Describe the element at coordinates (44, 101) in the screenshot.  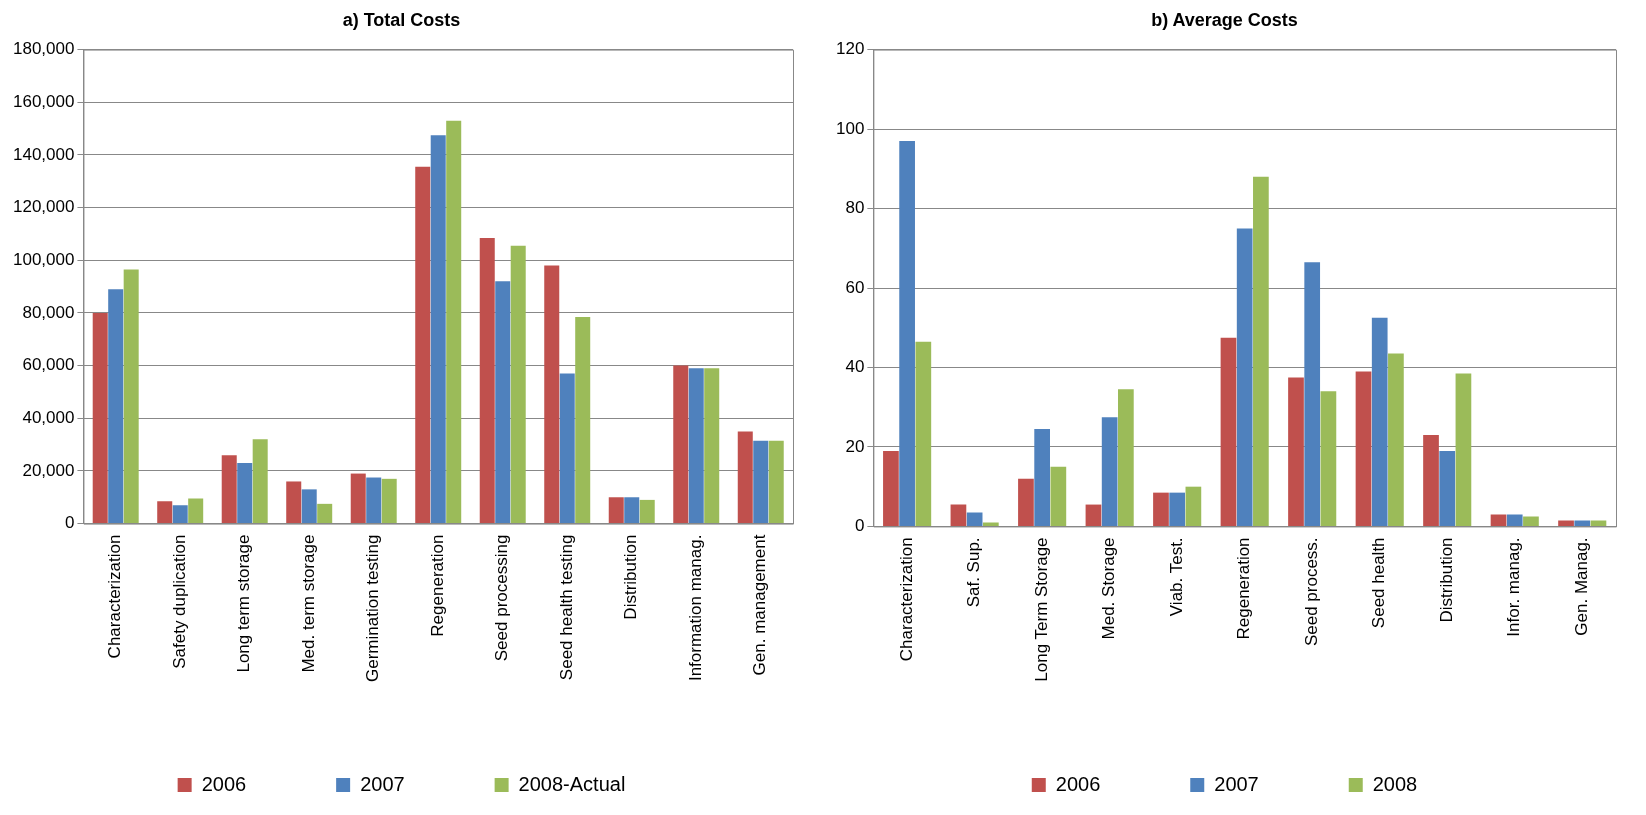
I see `y-tick-label: 160,000` at that location.